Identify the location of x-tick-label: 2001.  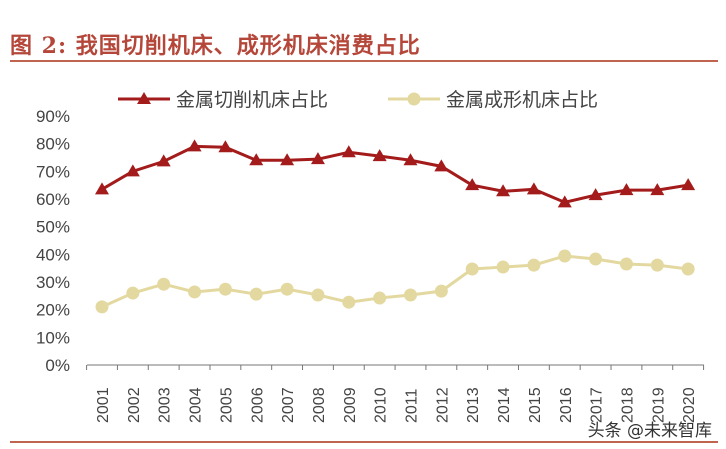
(103, 405).